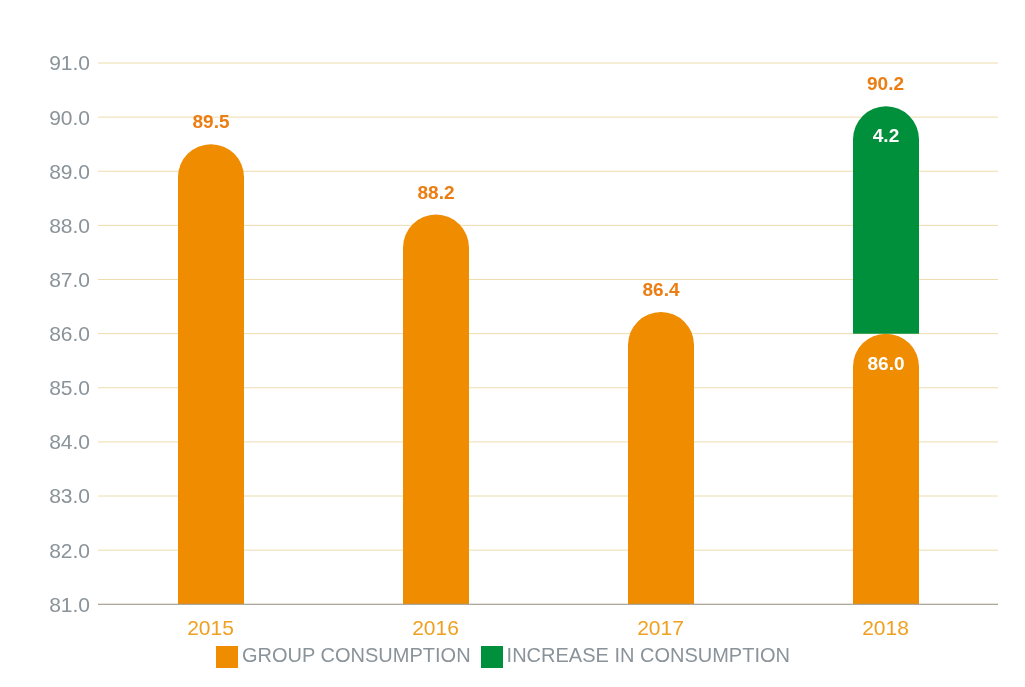  What do you see at coordinates (356, 655) in the screenshot?
I see `legend-label: GROUP CONSUMPTION` at bounding box center [356, 655].